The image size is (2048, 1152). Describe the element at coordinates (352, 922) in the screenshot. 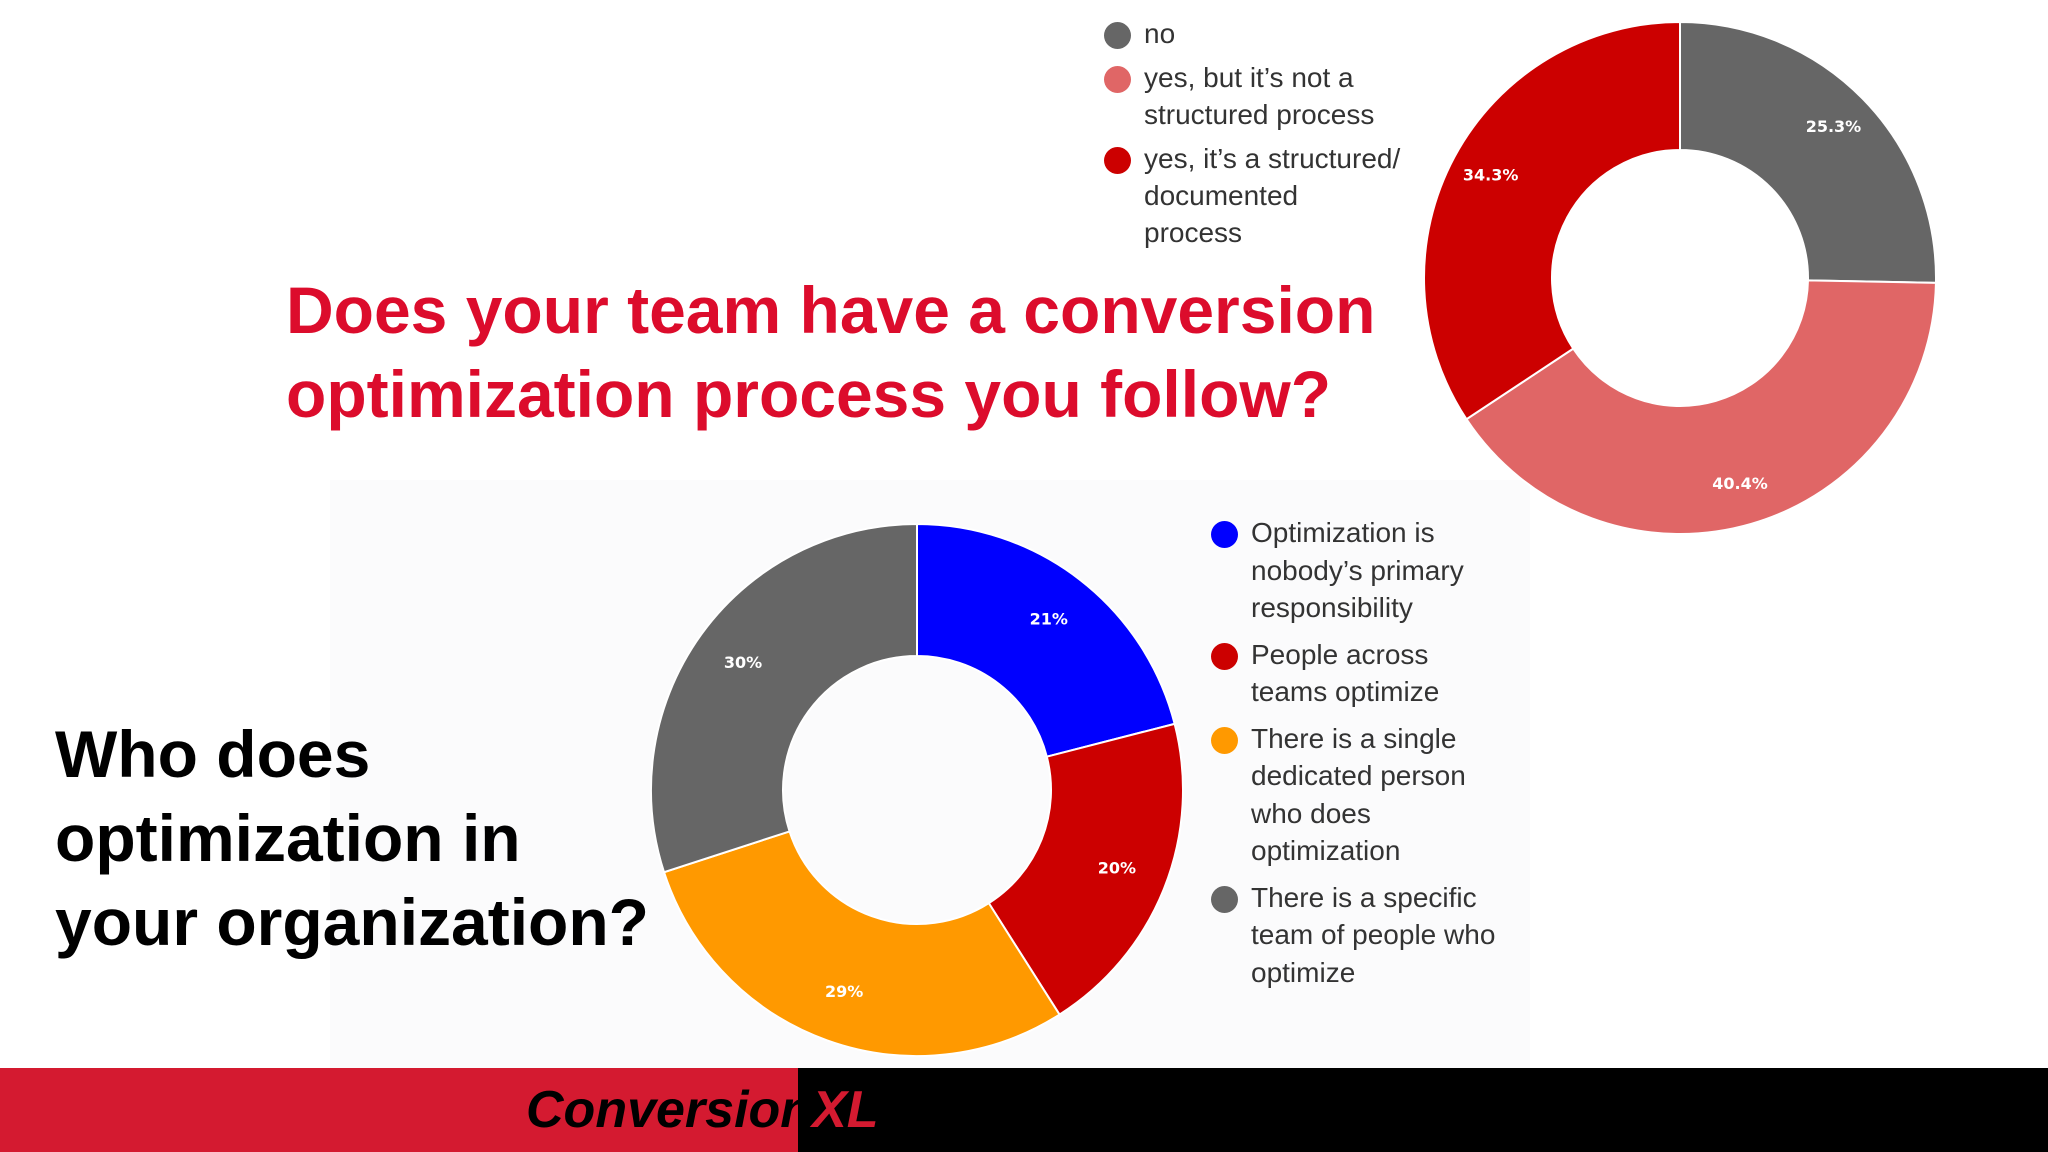

I see `question-responsibility-line: your organization?` at that location.